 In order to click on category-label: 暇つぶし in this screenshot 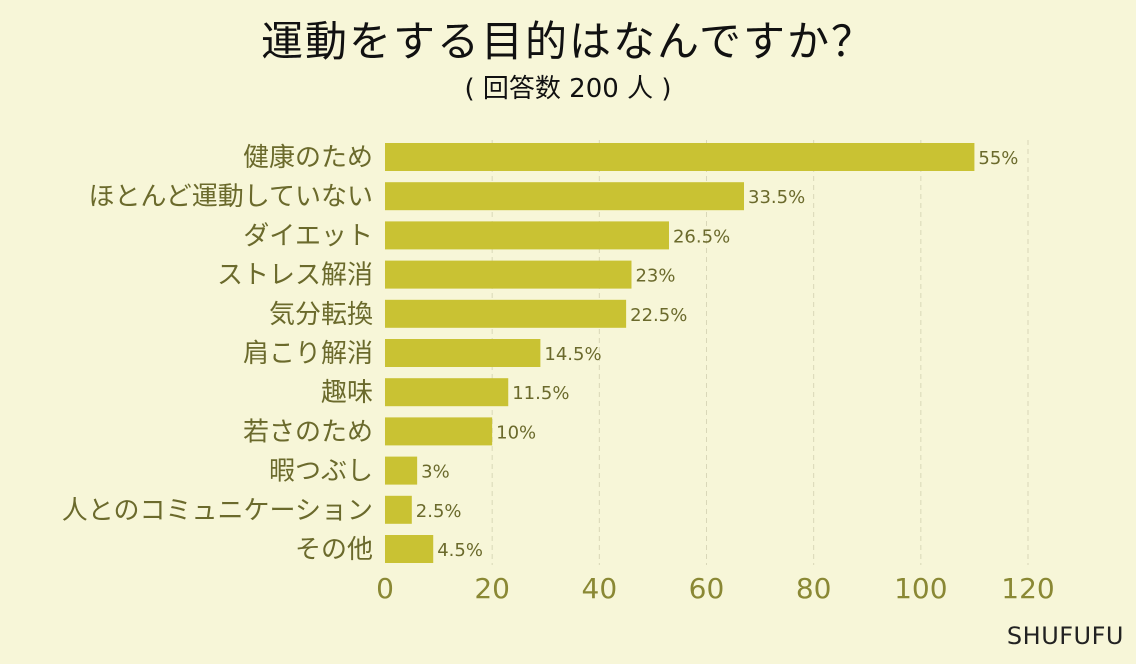, I will do `click(321, 472)`.